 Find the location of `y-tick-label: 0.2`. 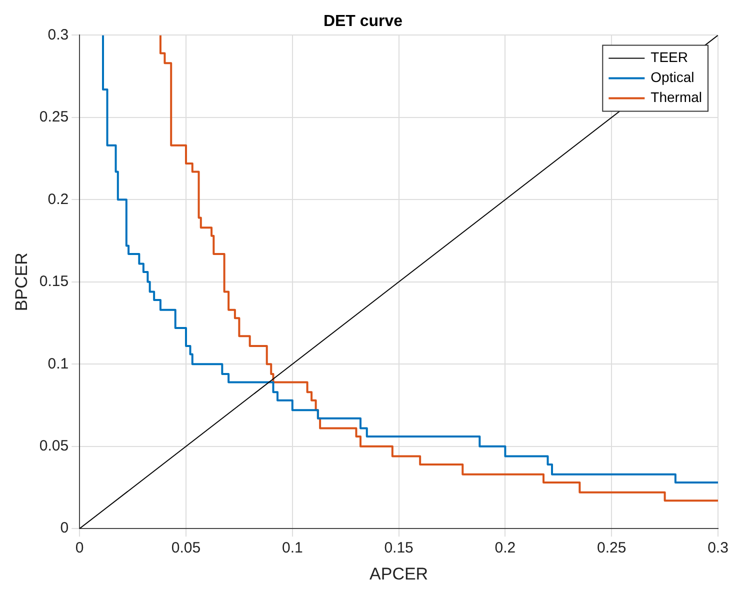

y-tick-label: 0.2 is located at coordinates (58, 199).